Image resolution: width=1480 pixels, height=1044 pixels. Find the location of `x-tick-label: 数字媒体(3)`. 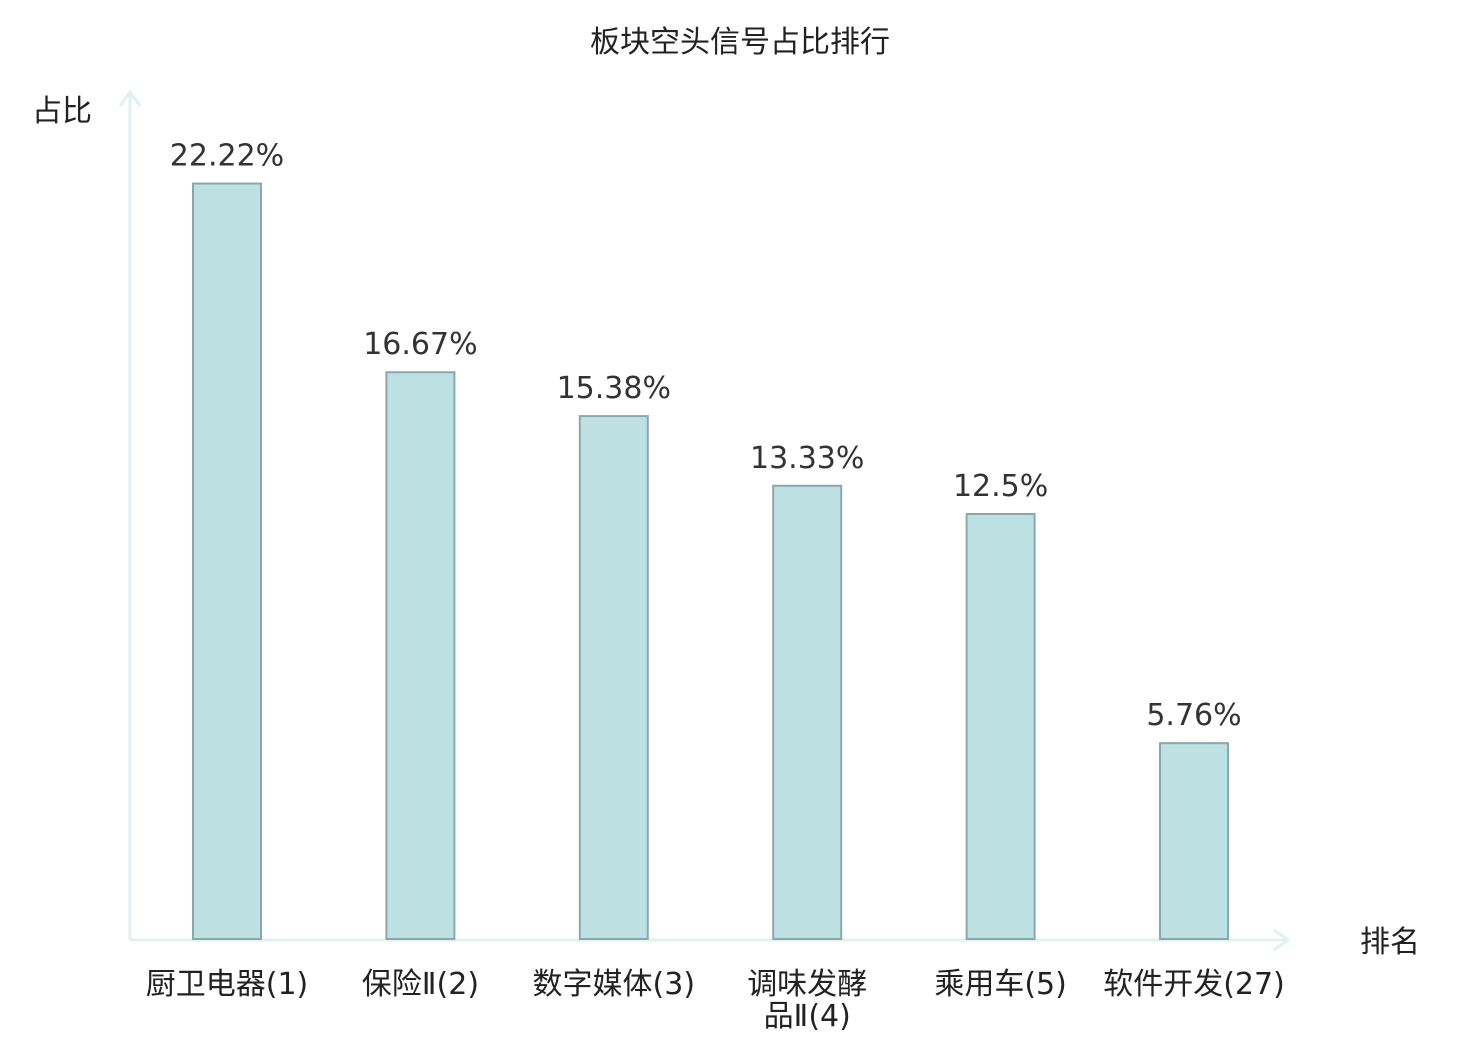

x-tick-label: 数字媒体(3) is located at coordinates (614, 984).